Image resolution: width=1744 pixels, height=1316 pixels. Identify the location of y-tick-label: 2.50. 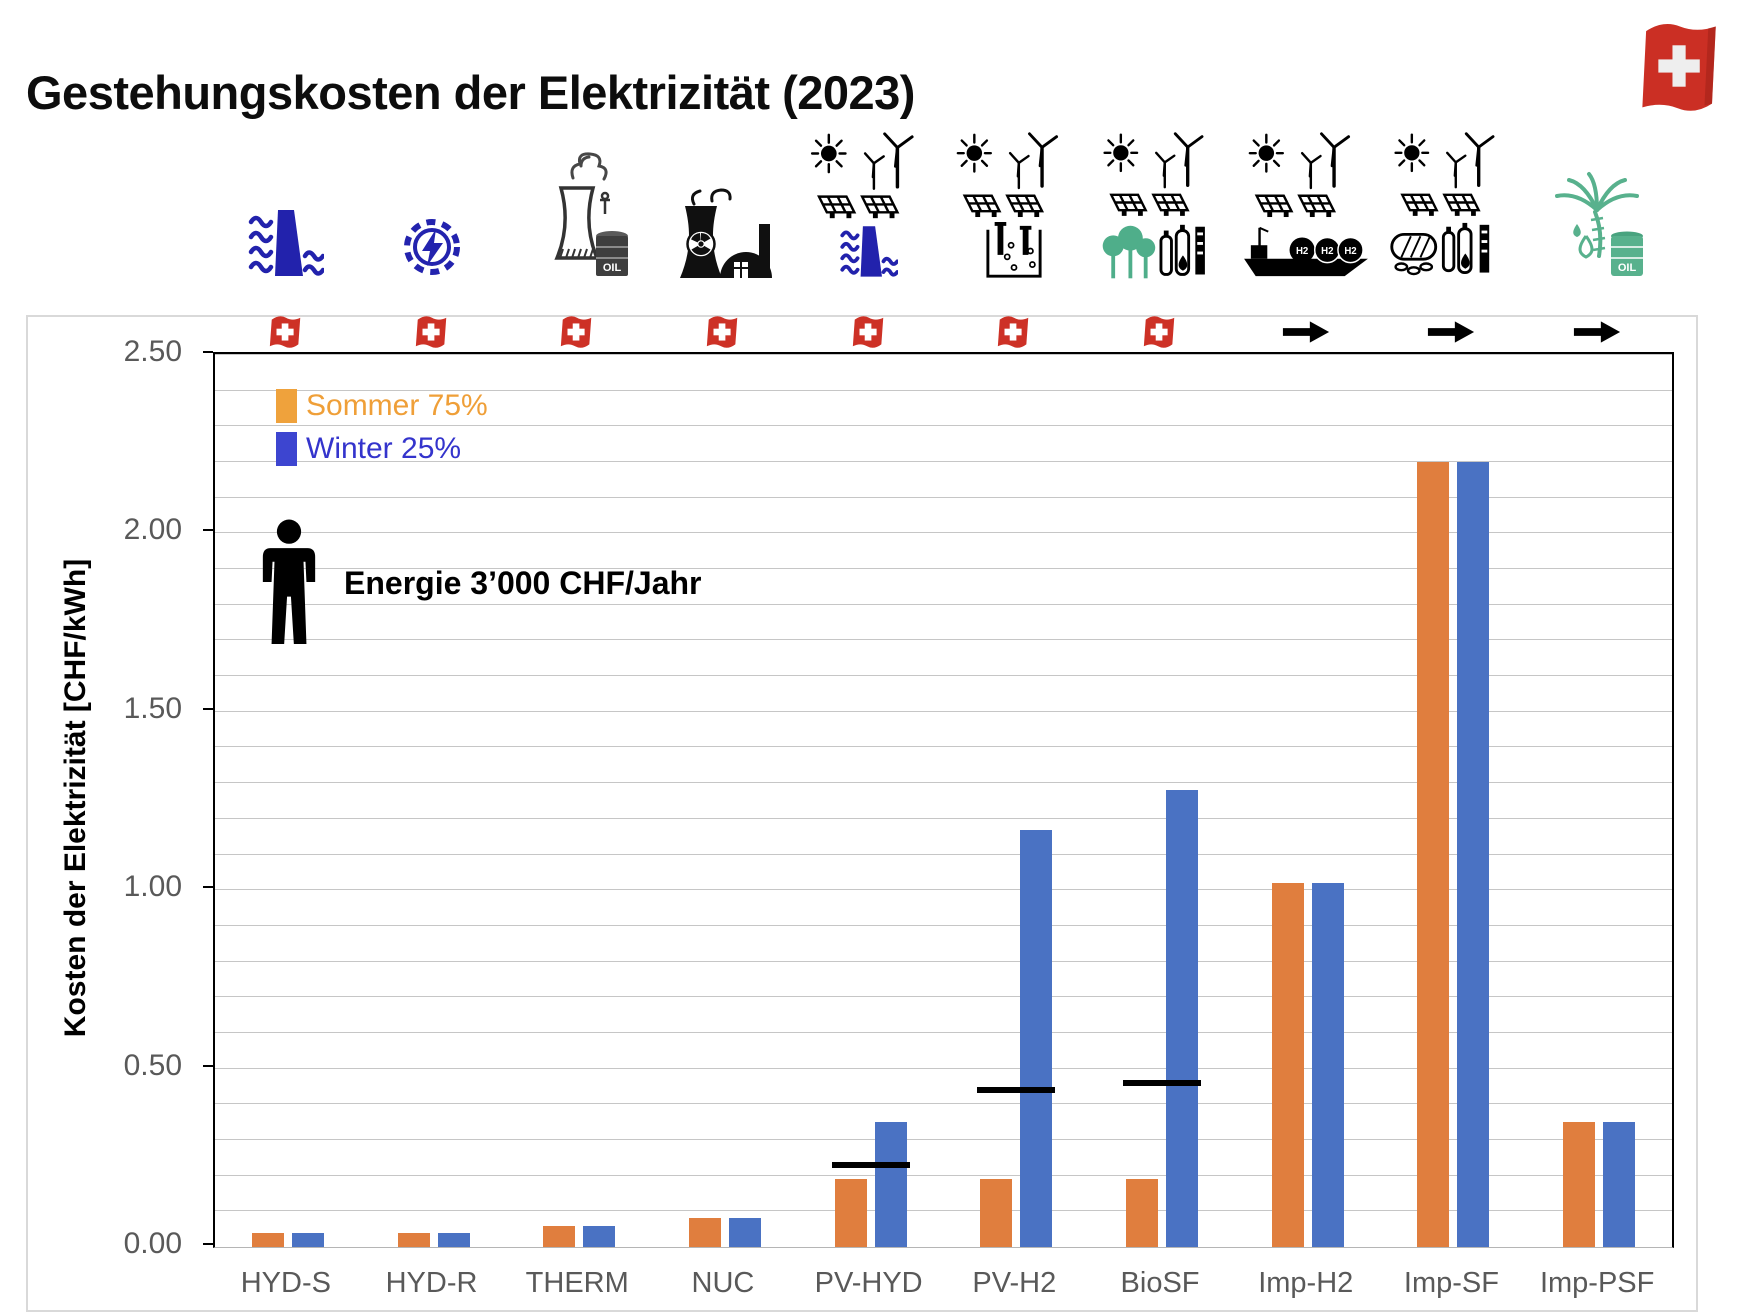
(152, 351).